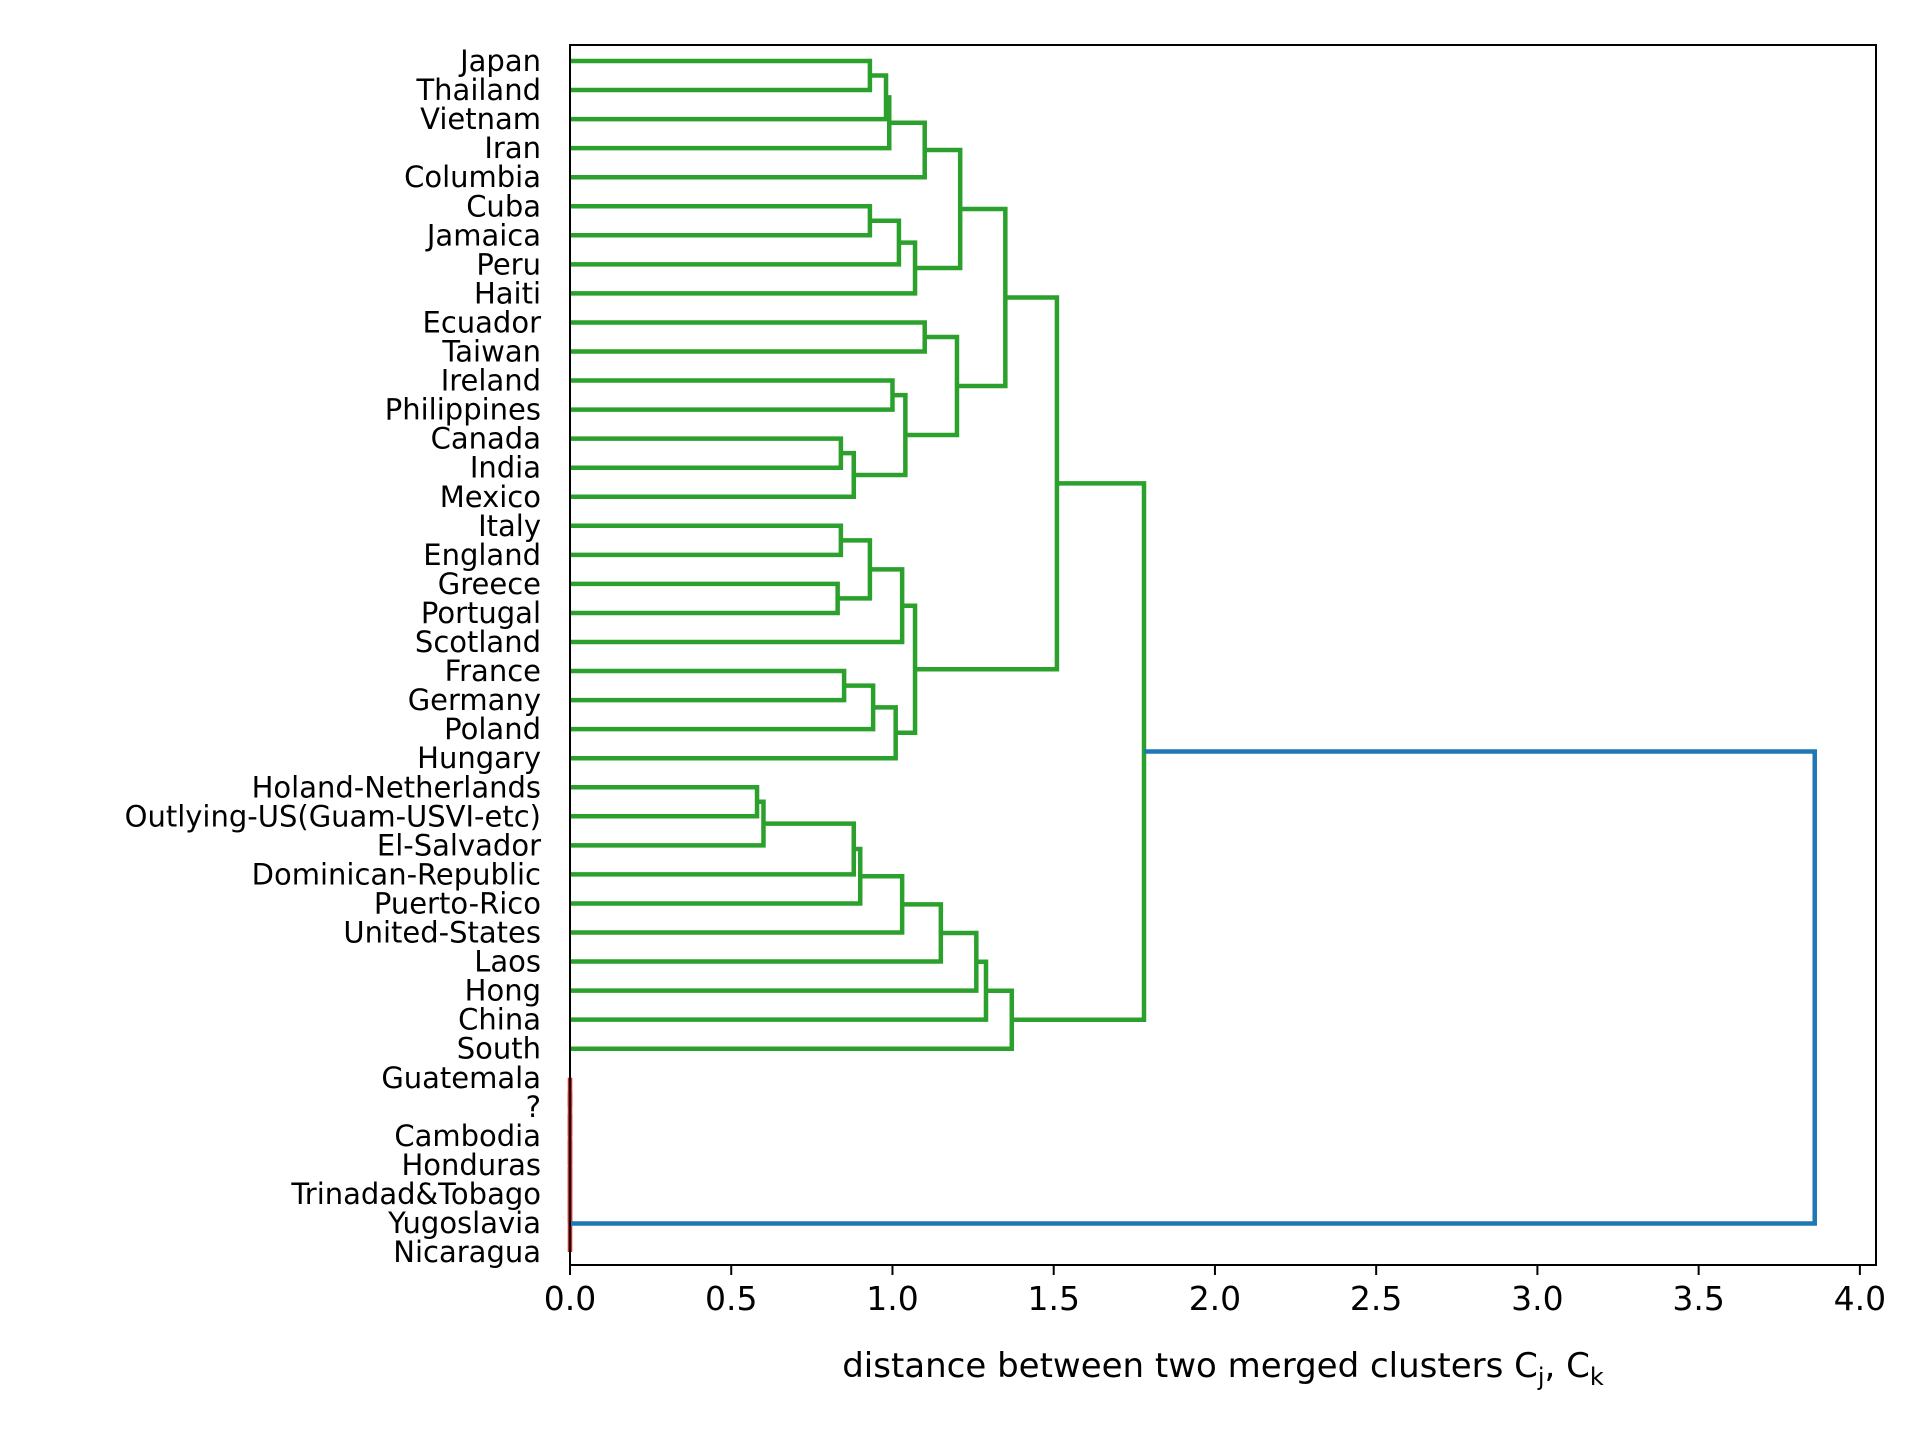 This screenshot has width=1920, height=1440. Describe the element at coordinates (505, 468) in the screenshot. I see `leaf-label: India` at that location.